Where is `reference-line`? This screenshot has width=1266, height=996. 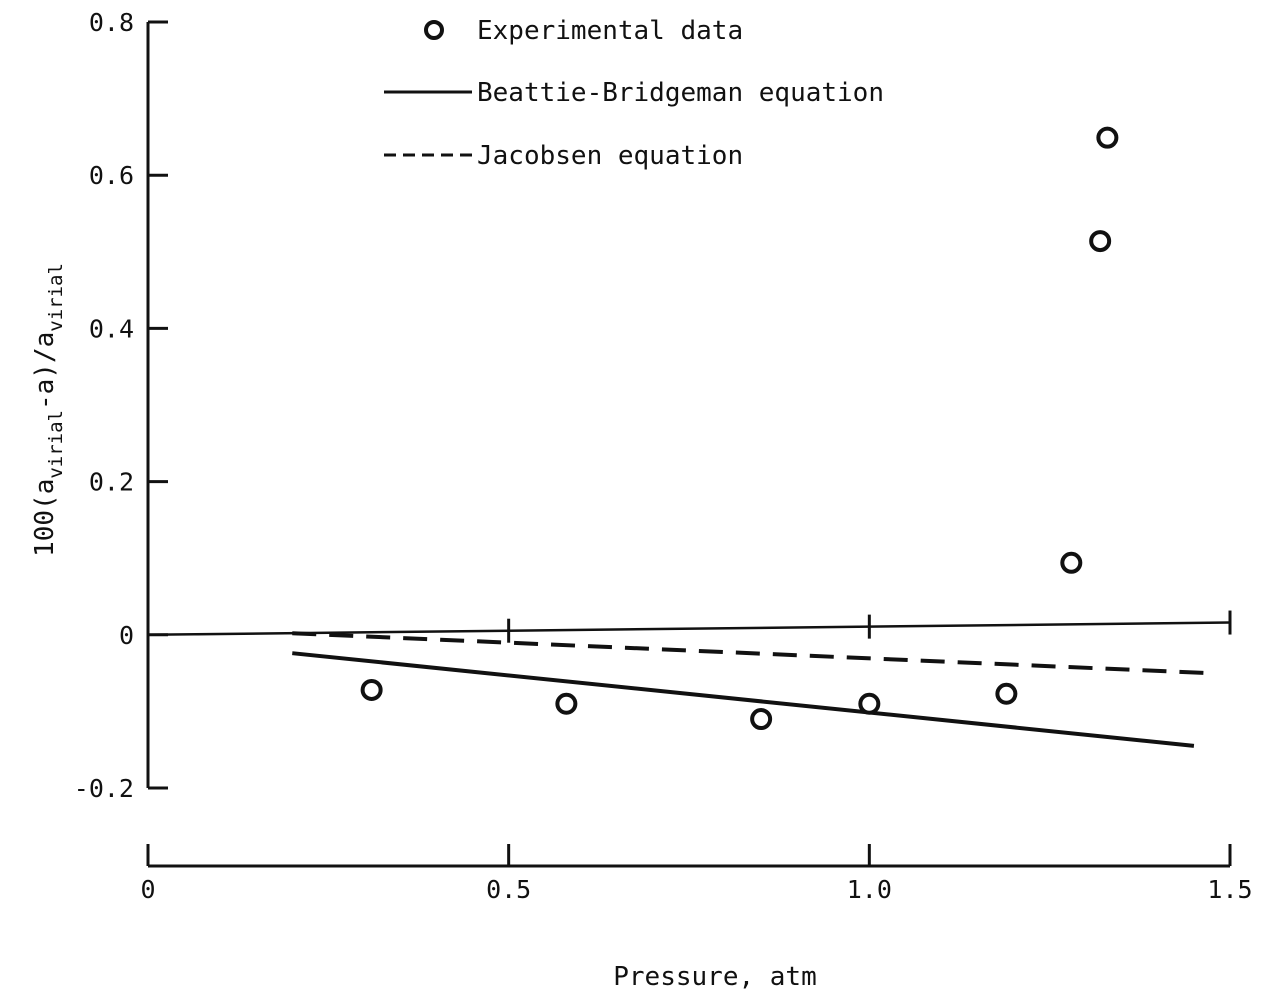 reference-line is located at coordinates (689, 629).